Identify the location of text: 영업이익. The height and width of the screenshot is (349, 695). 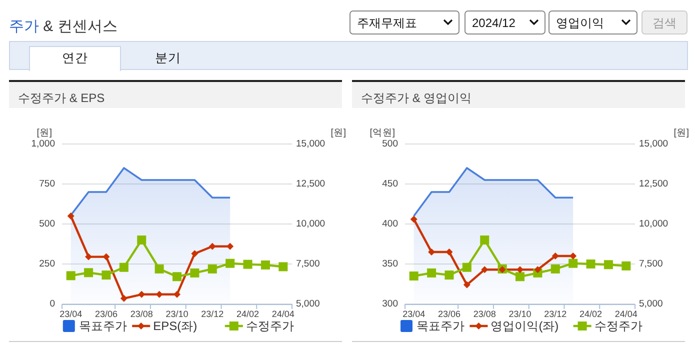
(580, 23).